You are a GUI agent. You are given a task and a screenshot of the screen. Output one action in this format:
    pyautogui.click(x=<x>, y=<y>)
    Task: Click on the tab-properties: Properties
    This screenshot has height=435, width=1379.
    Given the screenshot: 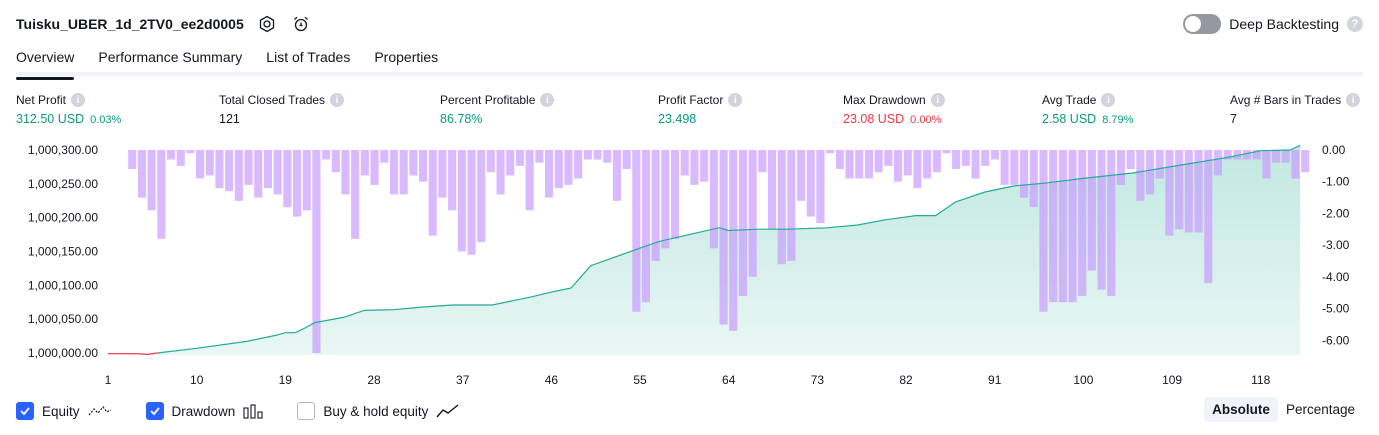 What is the action you would take?
    pyautogui.click(x=406, y=57)
    